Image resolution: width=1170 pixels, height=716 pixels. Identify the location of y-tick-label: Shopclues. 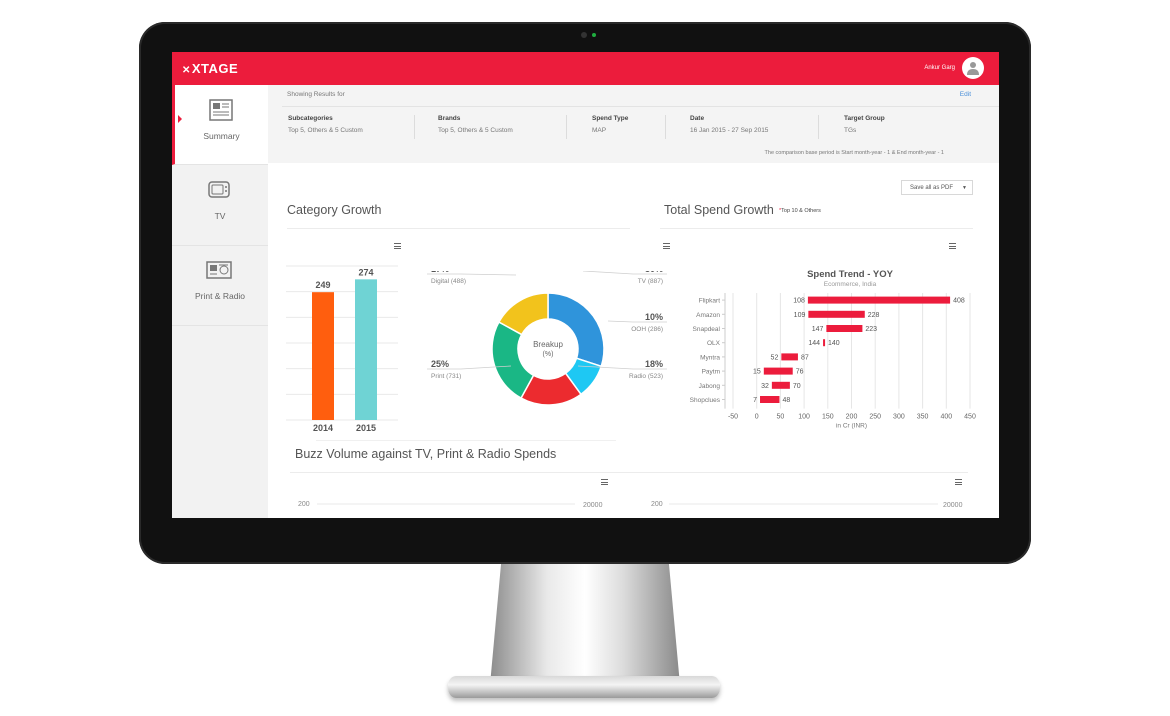
(705, 400).